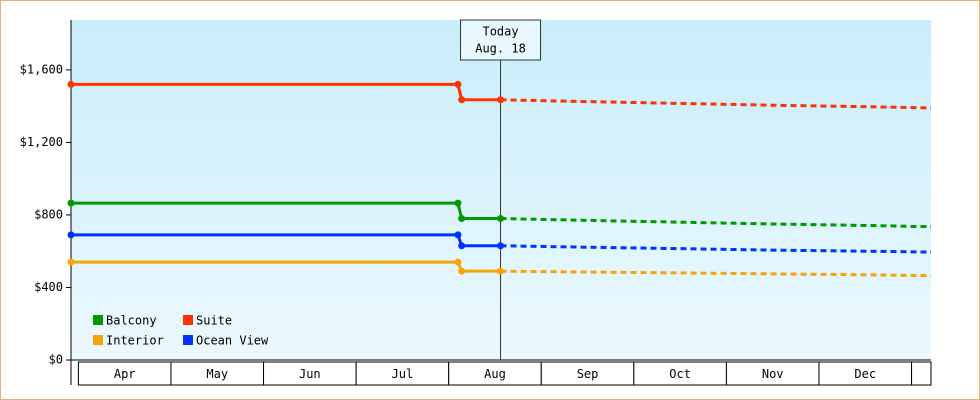 This screenshot has width=980, height=400. What do you see at coordinates (495, 374) in the screenshot?
I see `x-tick-label: Aug` at bounding box center [495, 374].